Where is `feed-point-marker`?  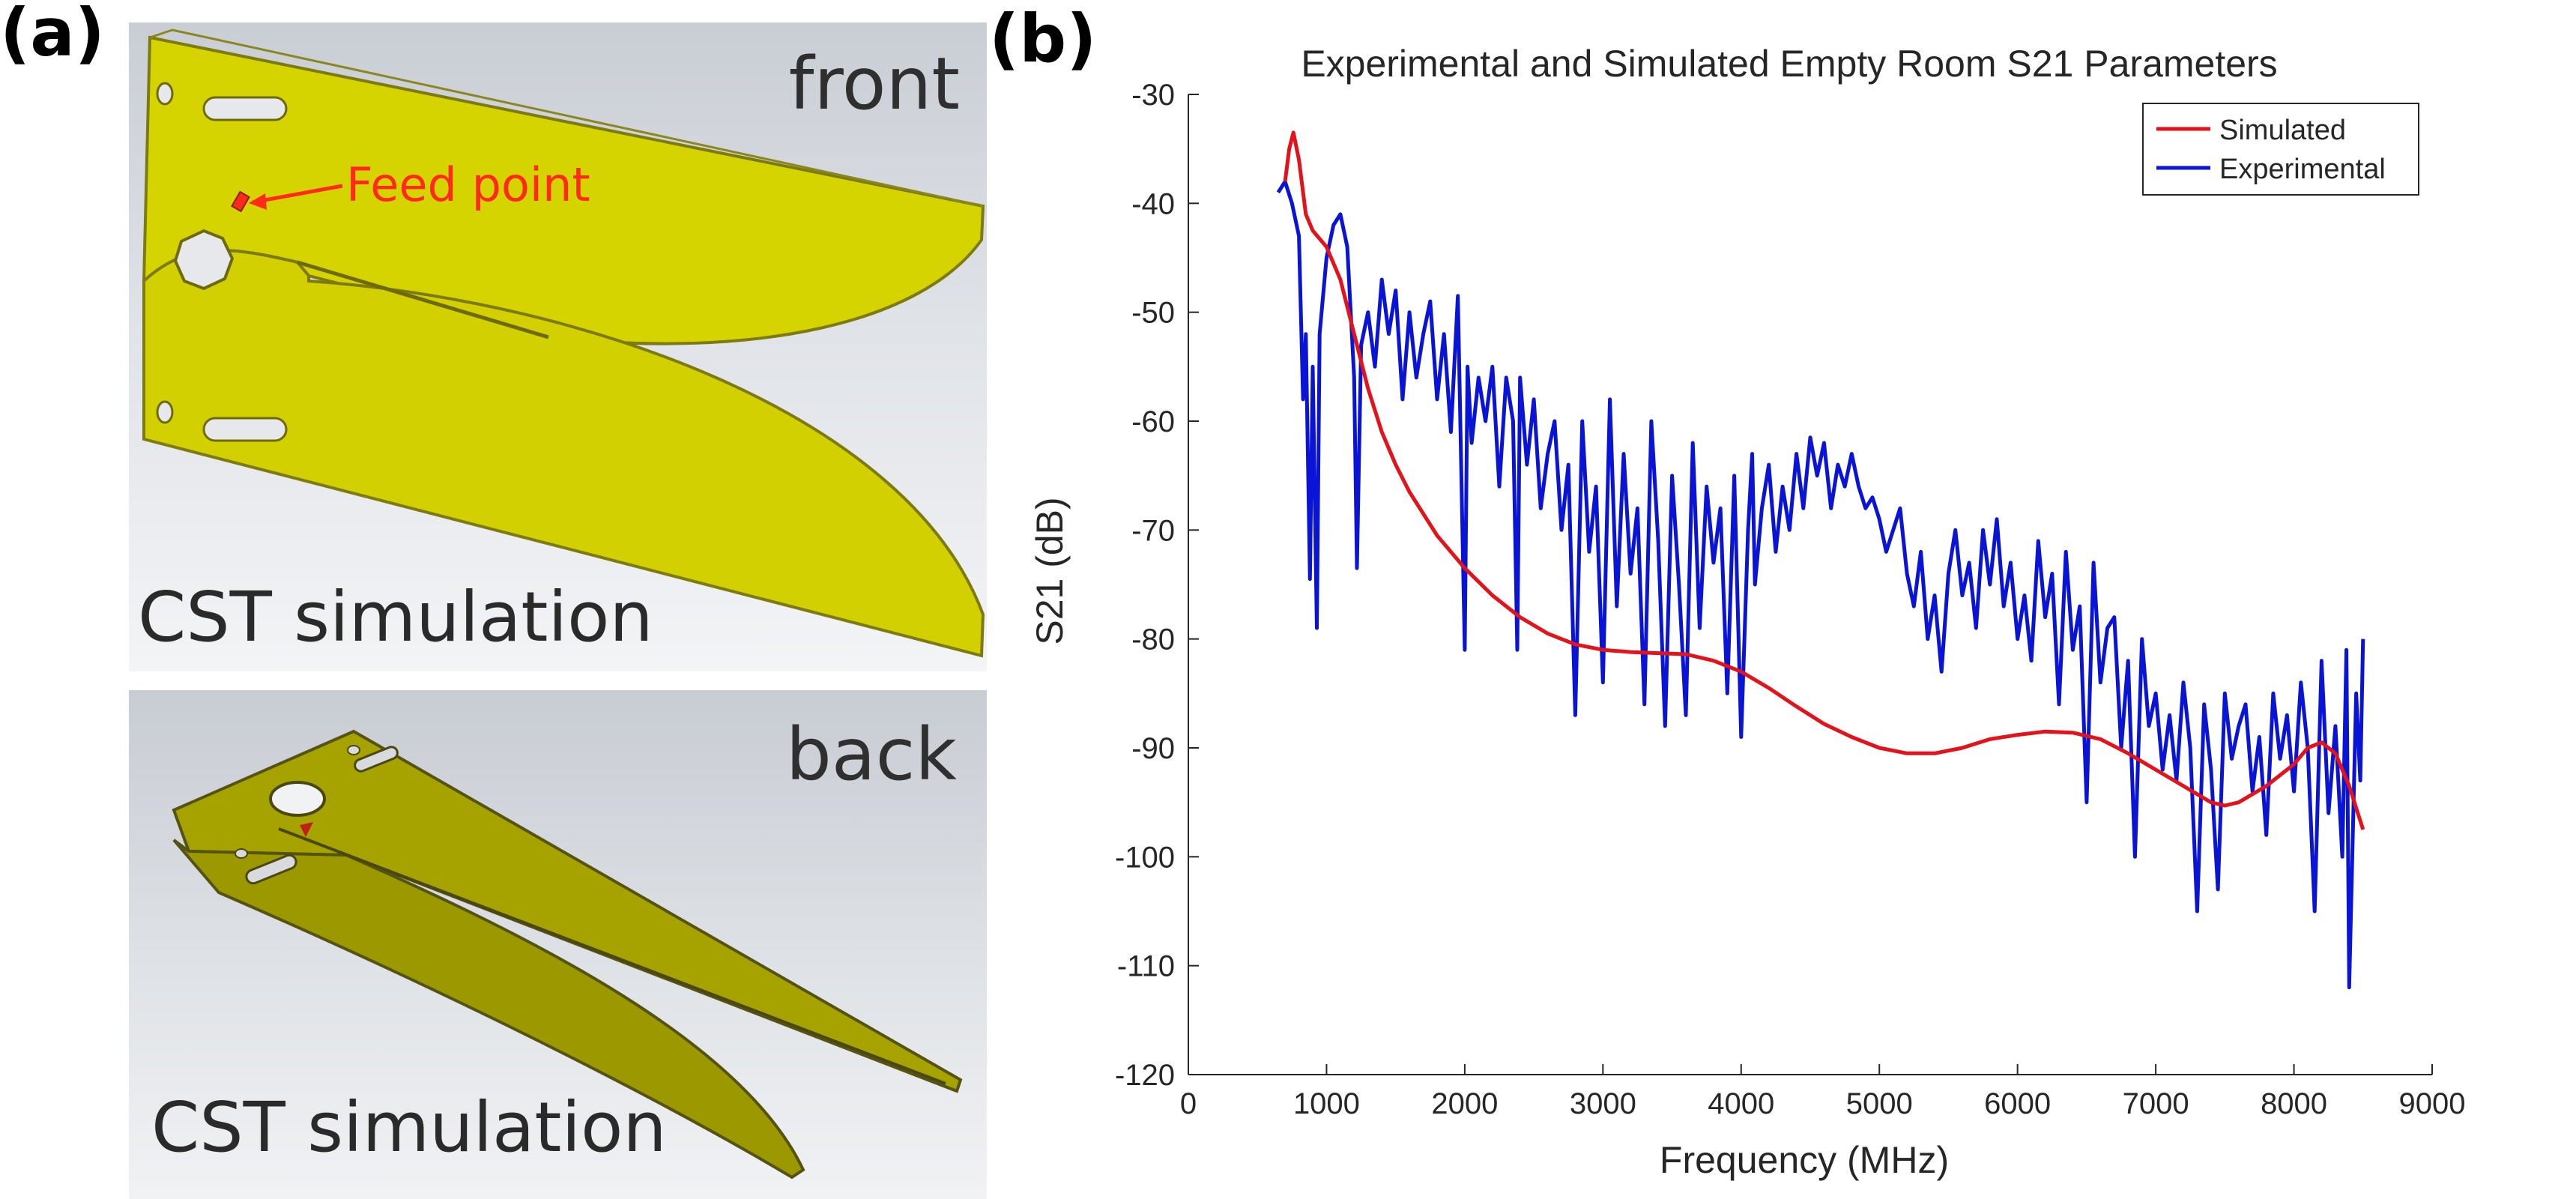
feed-point-marker is located at coordinates (240, 201).